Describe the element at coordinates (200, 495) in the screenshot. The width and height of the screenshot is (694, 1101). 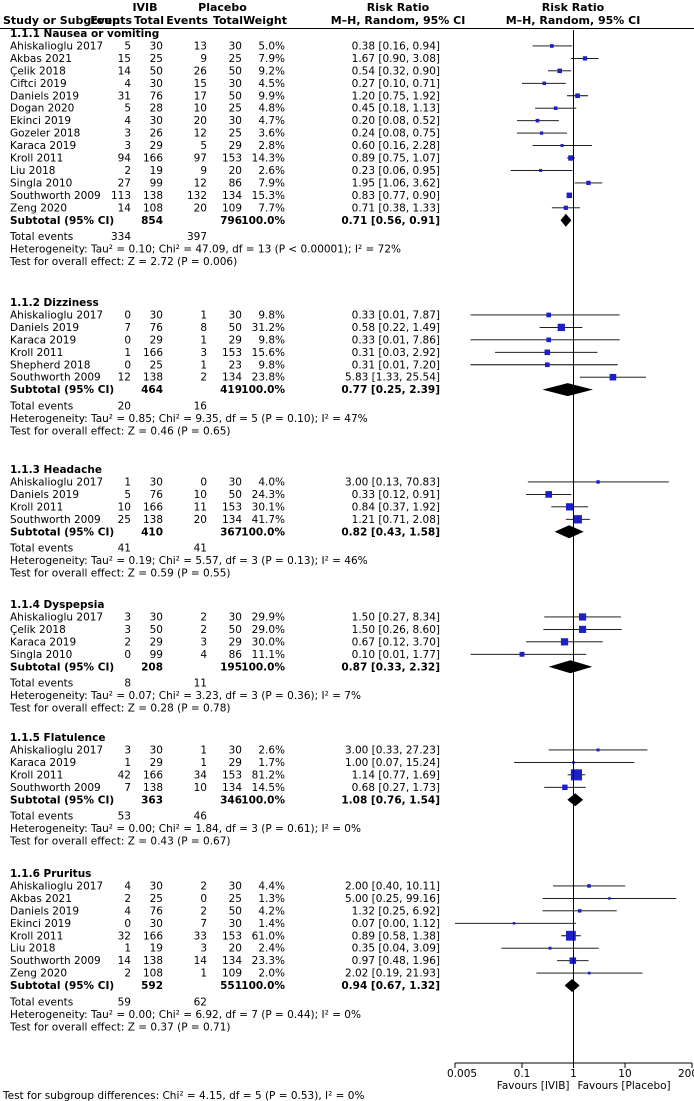
I see `events-placebo: 10` at that location.